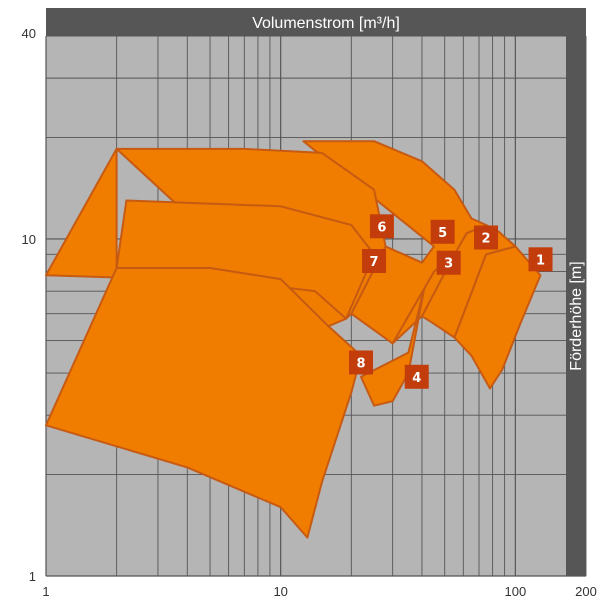 The width and height of the screenshot is (611, 602). I want to click on curve-label-4: 4, so click(416, 376).